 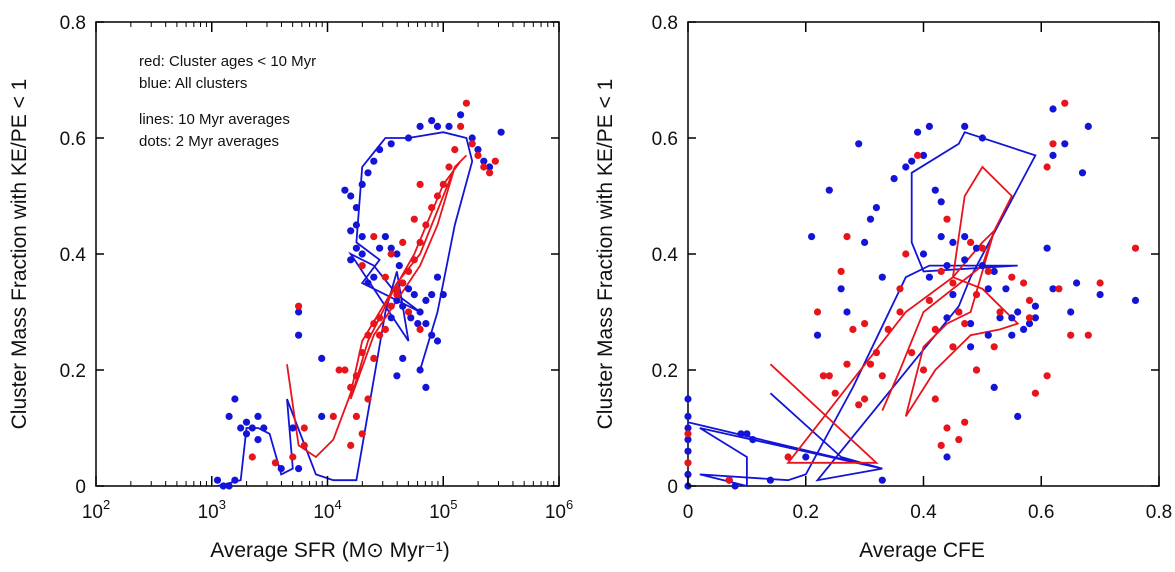 What do you see at coordinates (1159, 512) in the screenshot?
I see `cfe-x-tick-label: 0.8` at bounding box center [1159, 512].